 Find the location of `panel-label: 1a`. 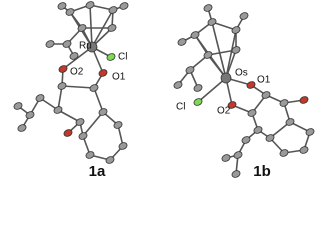

panel-label: 1a is located at coordinates (97, 171).